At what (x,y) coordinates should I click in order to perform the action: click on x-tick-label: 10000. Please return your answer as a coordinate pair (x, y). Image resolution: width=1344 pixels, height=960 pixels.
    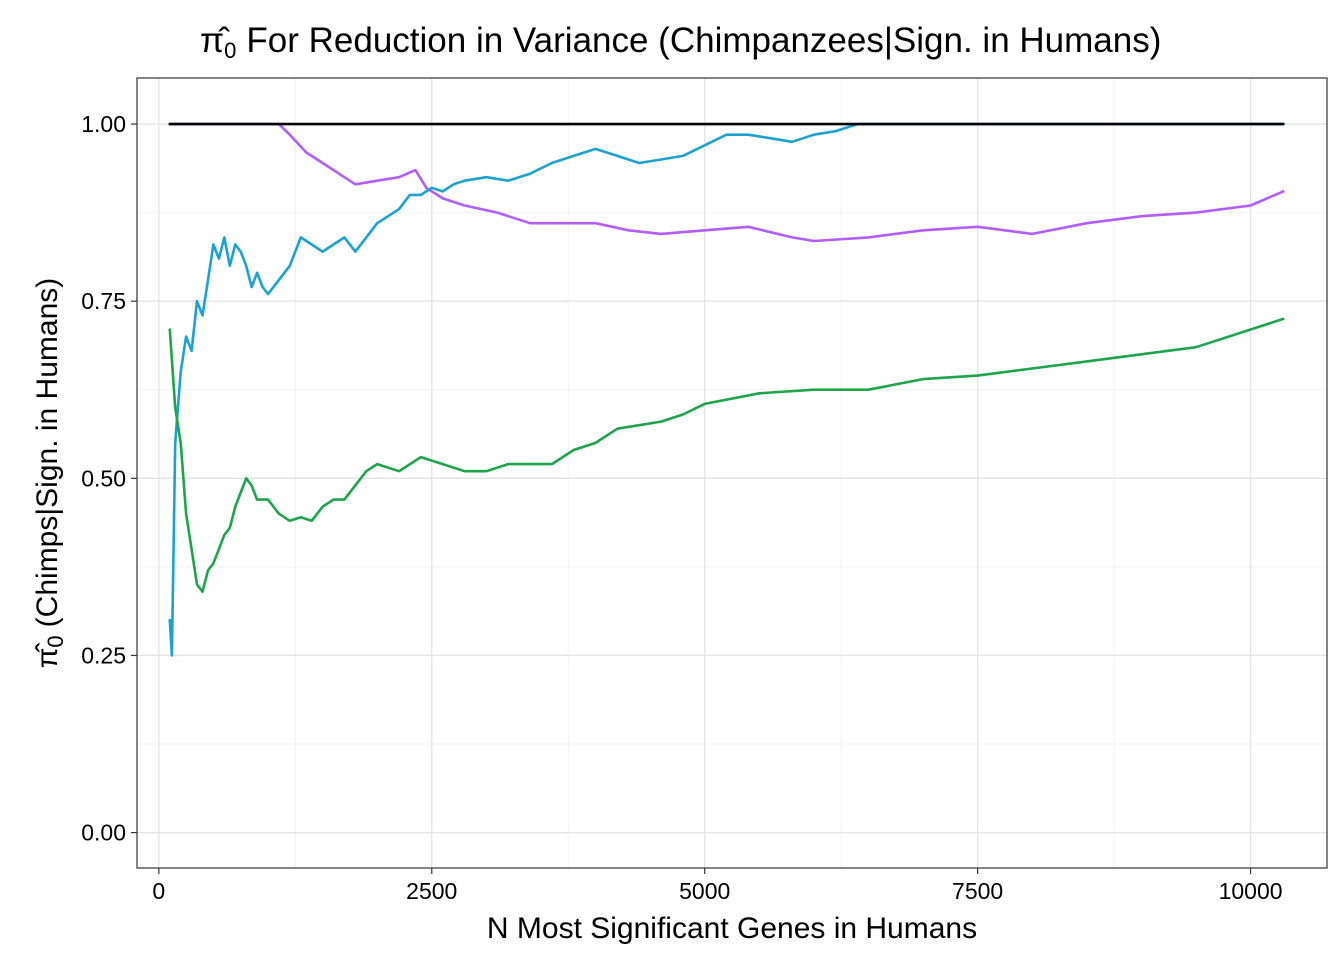
    Looking at the image, I should click on (1251, 891).